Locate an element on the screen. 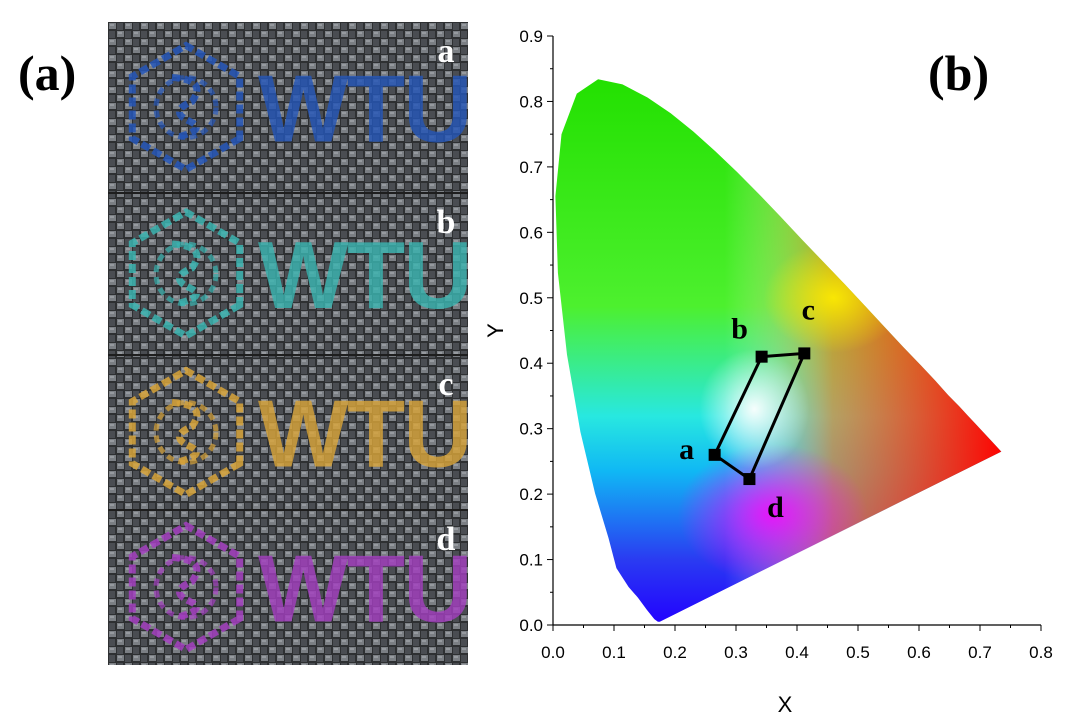 This screenshot has width=1069, height=717. y-tick-label: 0.1 is located at coordinates (531, 560).